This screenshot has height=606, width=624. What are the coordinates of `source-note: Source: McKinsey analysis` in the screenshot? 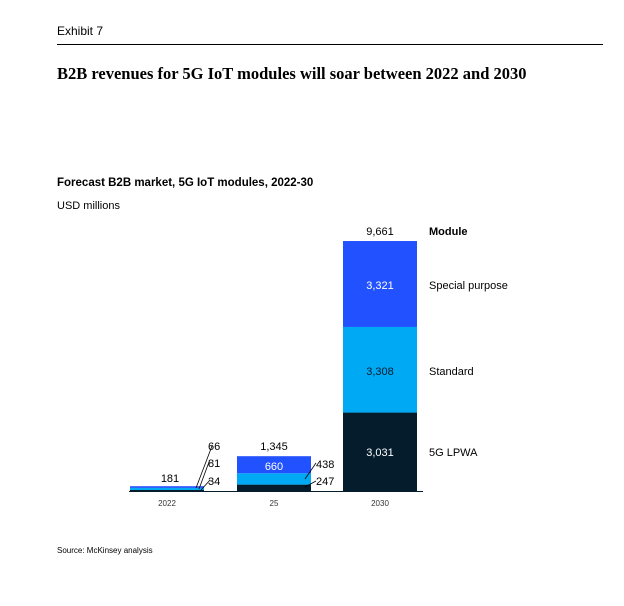 It's located at (105, 550).